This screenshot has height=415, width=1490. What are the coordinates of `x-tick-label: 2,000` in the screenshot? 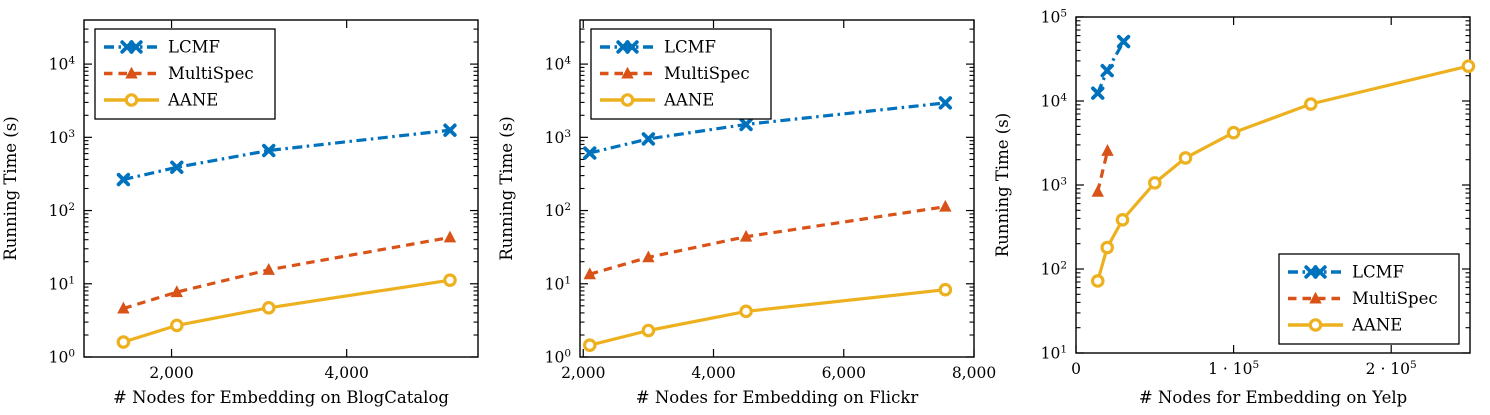 It's located at (171, 373).